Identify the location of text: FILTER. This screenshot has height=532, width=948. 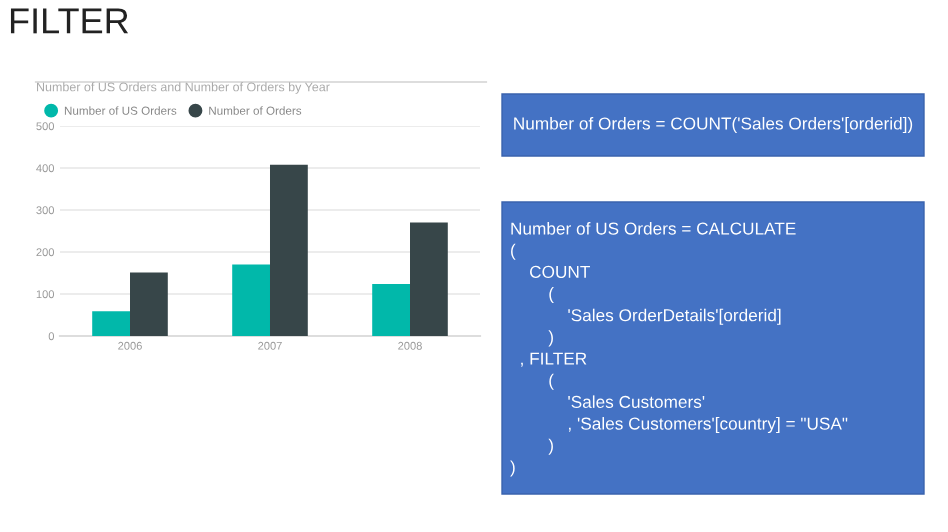
(69, 21).